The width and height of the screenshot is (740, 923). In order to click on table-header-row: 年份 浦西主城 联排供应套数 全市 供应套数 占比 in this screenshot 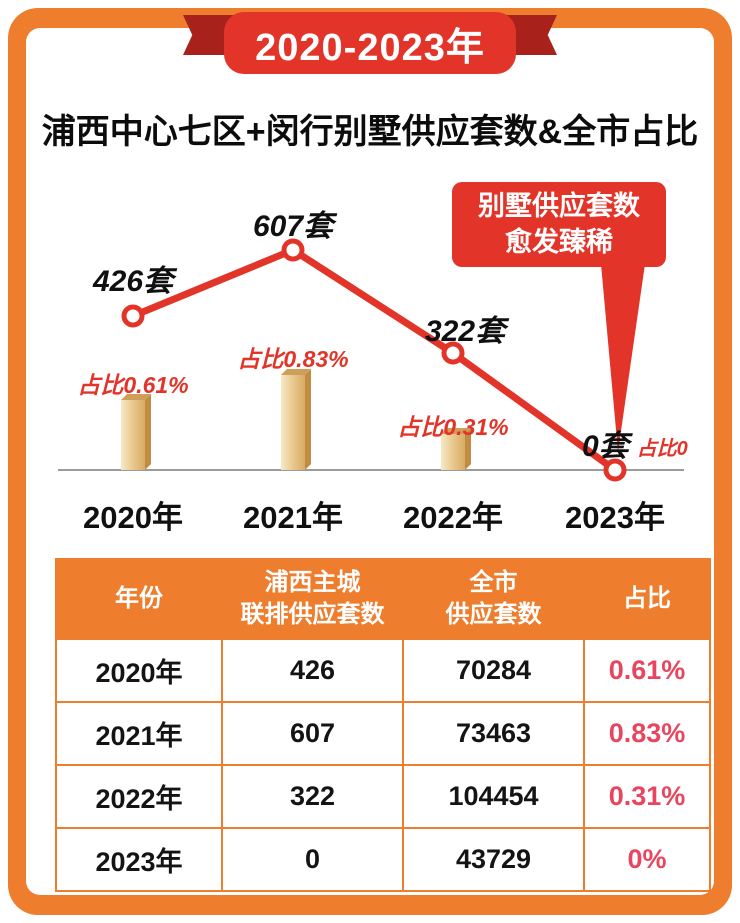, I will do `click(383, 599)`.